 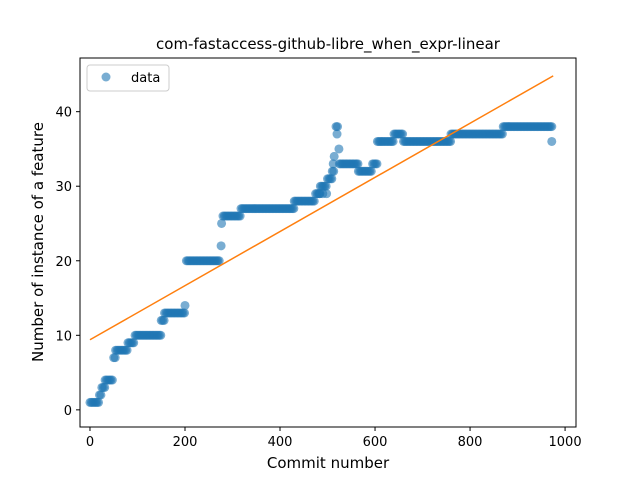 I want to click on x-tick-label: 800, so click(x=470, y=442).